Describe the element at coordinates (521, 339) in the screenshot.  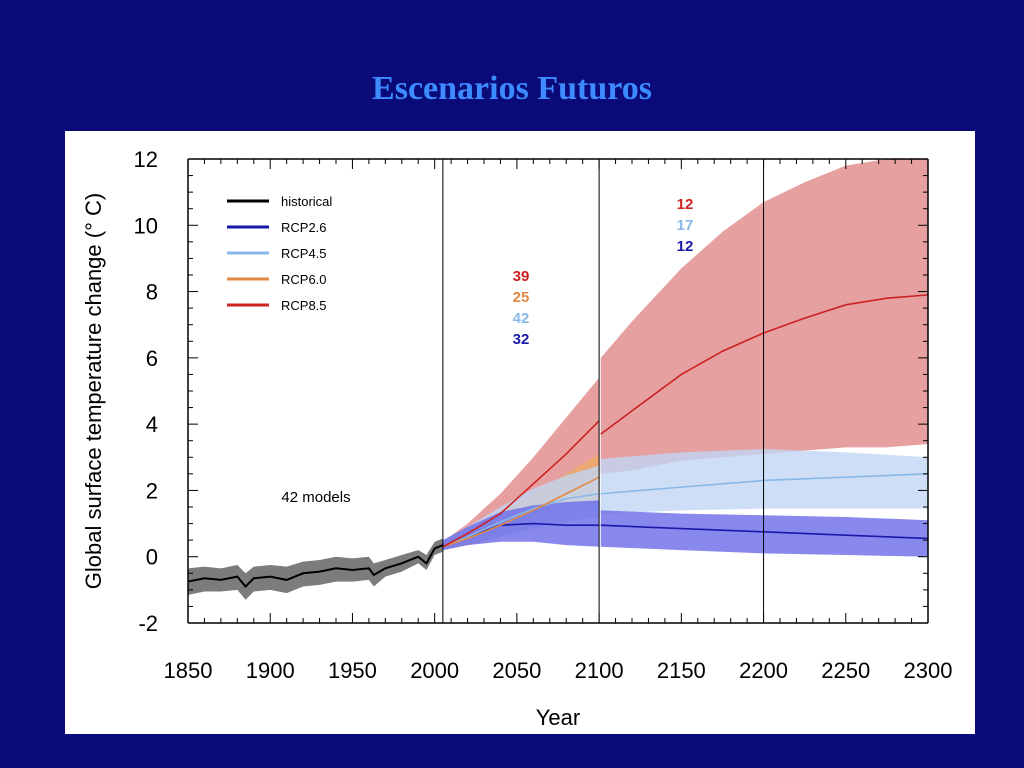
I see `model-count-rcp2-6-2006-2100: 32` at that location.